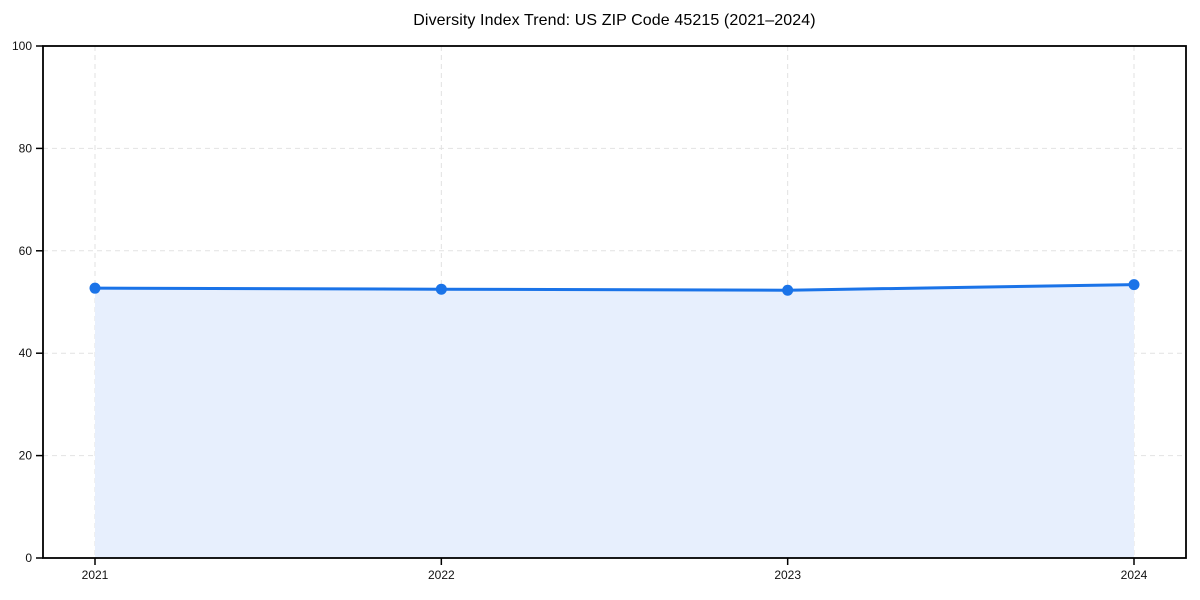  What do you see at coordinates (26, 353) in the screenshot?
I see `y-tick-label: 40` at bounding box center [26, 353].